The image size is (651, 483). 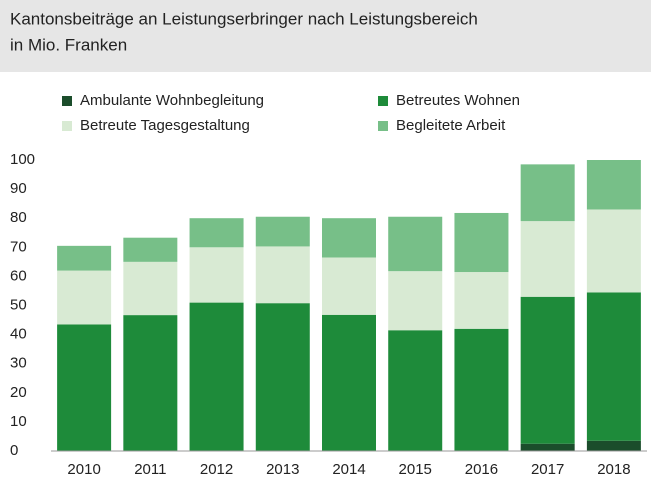 What do you see at coordinates (14, 450) in the screenshot?
I see `y-tick-label: 0` at bounding box center [14, 450].